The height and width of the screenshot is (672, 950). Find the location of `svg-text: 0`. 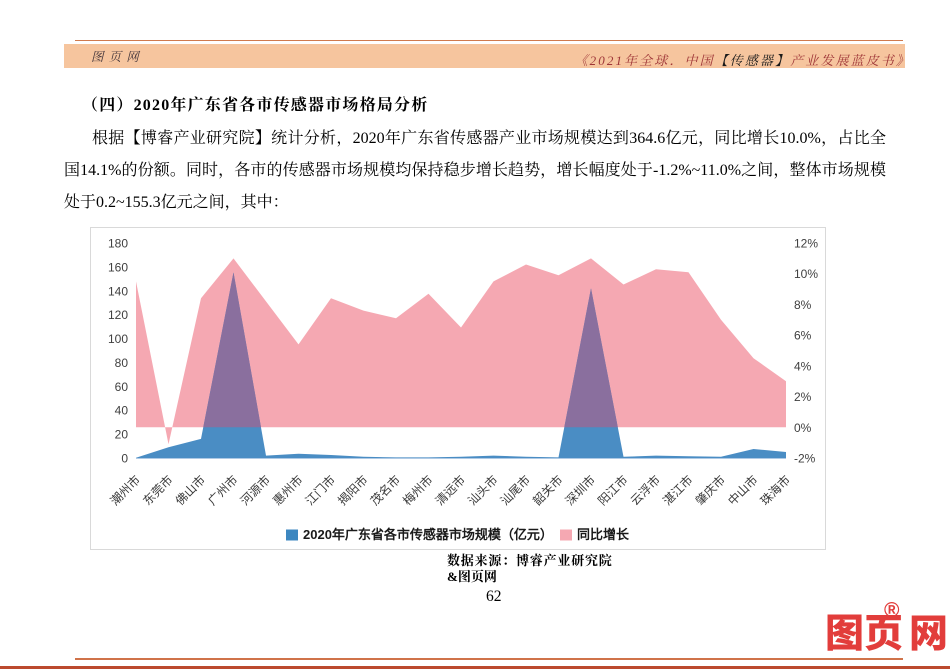

svg-text: 0 is located at coordinates (124, 459).